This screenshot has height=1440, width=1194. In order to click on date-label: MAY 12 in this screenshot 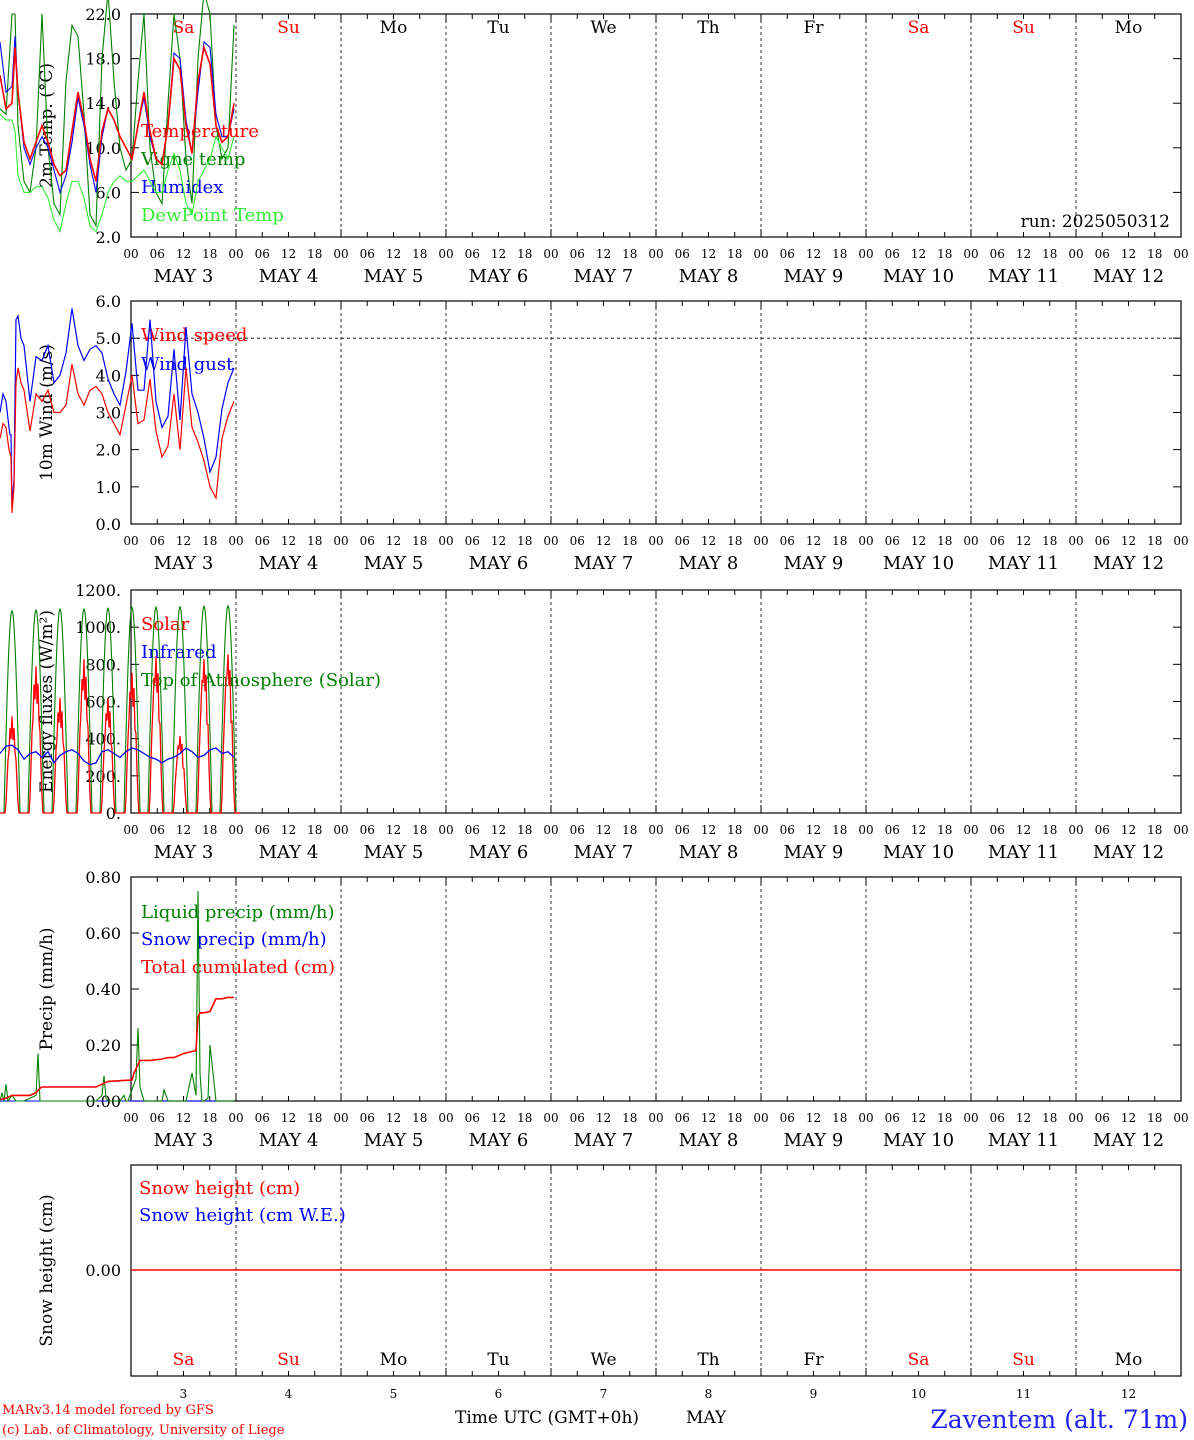, I will do `click(1128, 1140)`.